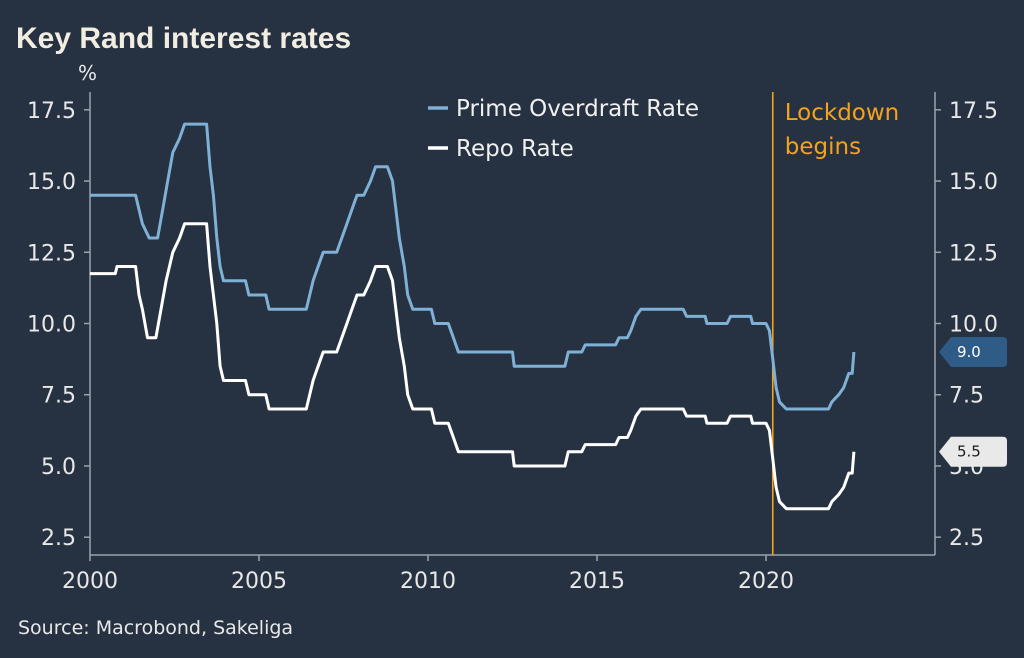  What do you see at coordinates (428, 581) in the screenshot?
I see `x-tick-label: 2010` at bounding box center [428, 581].